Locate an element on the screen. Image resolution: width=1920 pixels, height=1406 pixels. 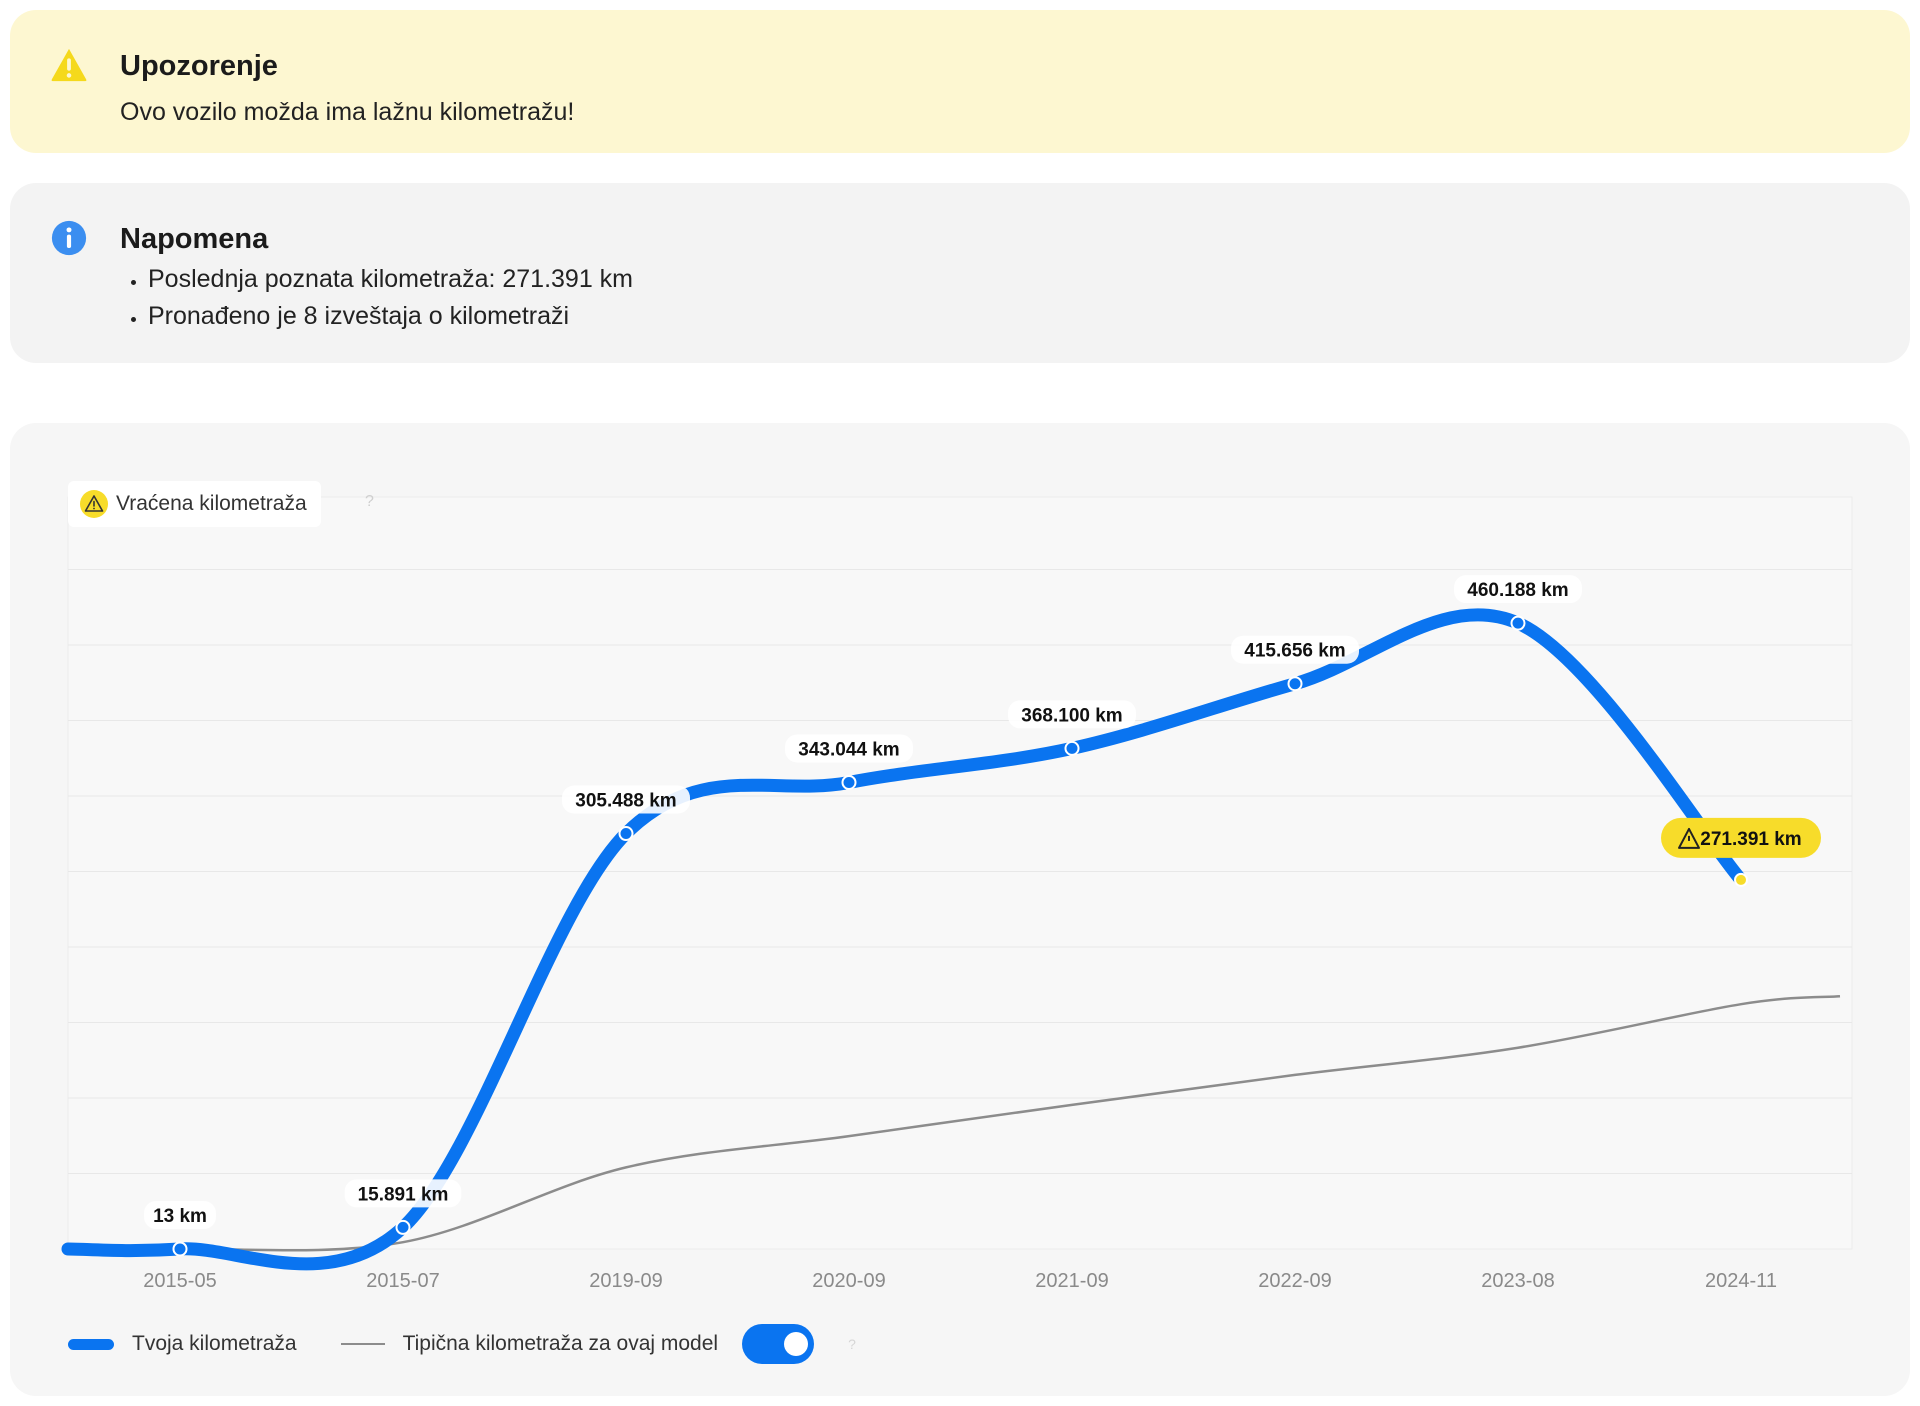
rollback-label-bg is located at coordinates (1741, 837).